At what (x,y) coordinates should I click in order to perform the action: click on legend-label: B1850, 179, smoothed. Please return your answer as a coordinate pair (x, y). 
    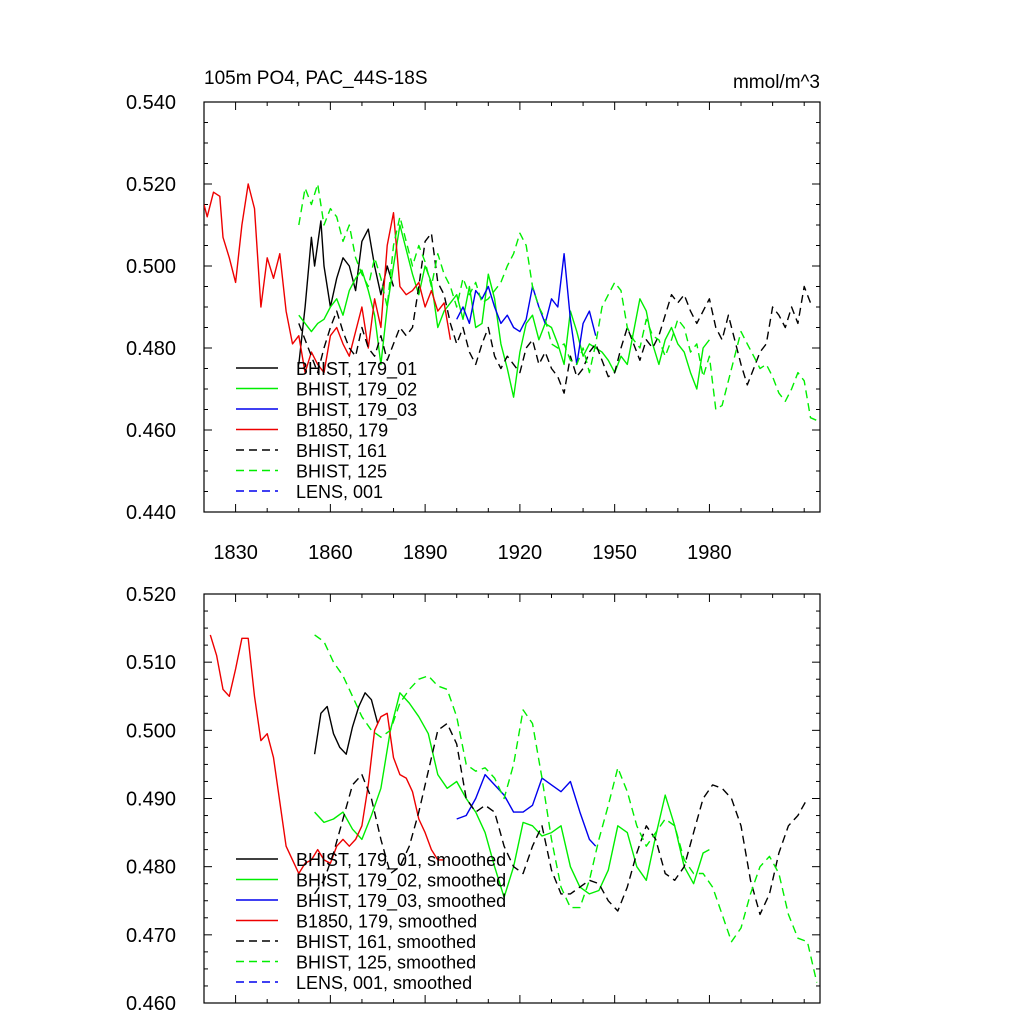
    Looking at the image, I should click on (386, 922).